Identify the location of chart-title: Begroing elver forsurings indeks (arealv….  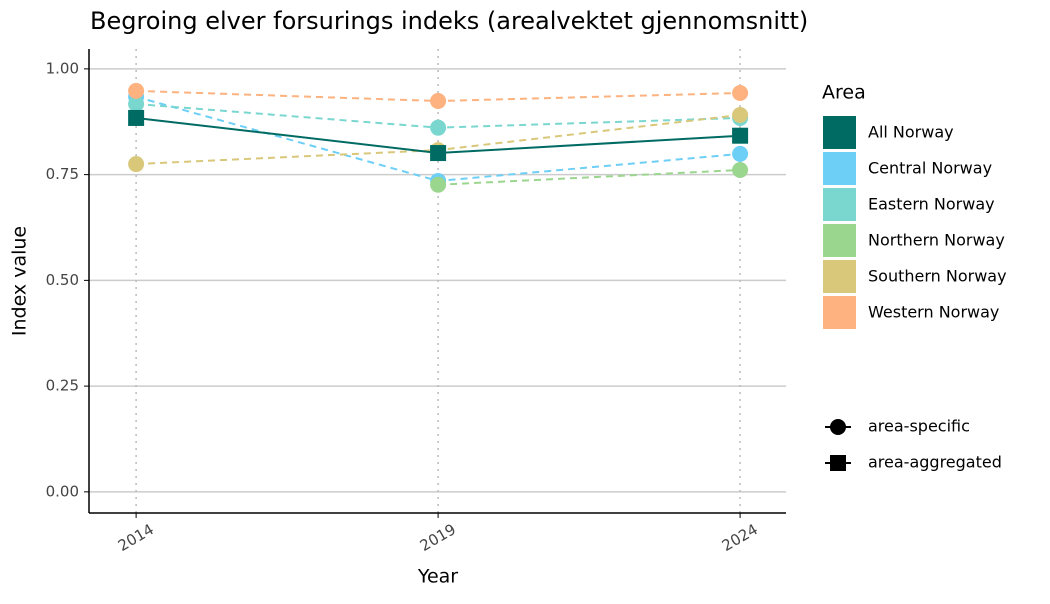
(449, 21).